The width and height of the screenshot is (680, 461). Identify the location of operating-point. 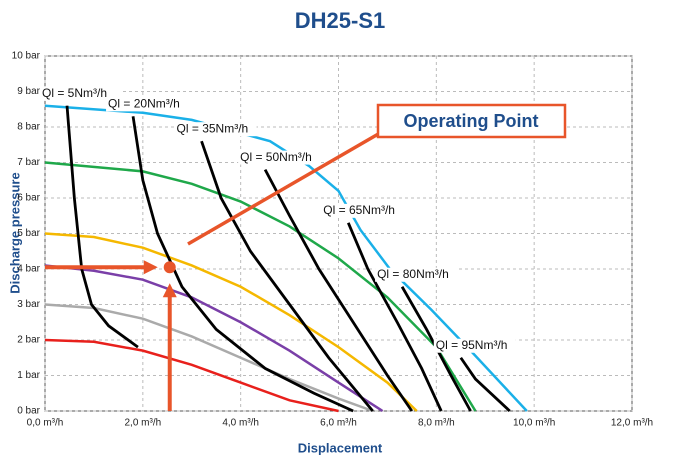
(169, 267).